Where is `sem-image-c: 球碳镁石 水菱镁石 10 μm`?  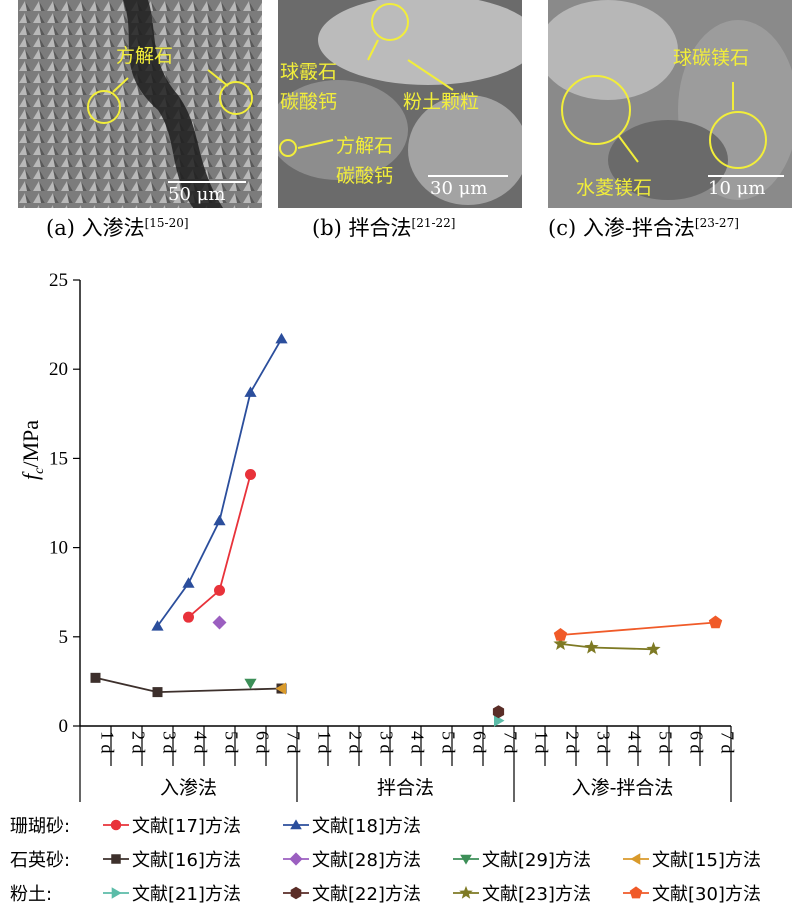 sem-image-c: 球碳镁石 水菱镁石 10 μm is located at coordinates (670, 104).